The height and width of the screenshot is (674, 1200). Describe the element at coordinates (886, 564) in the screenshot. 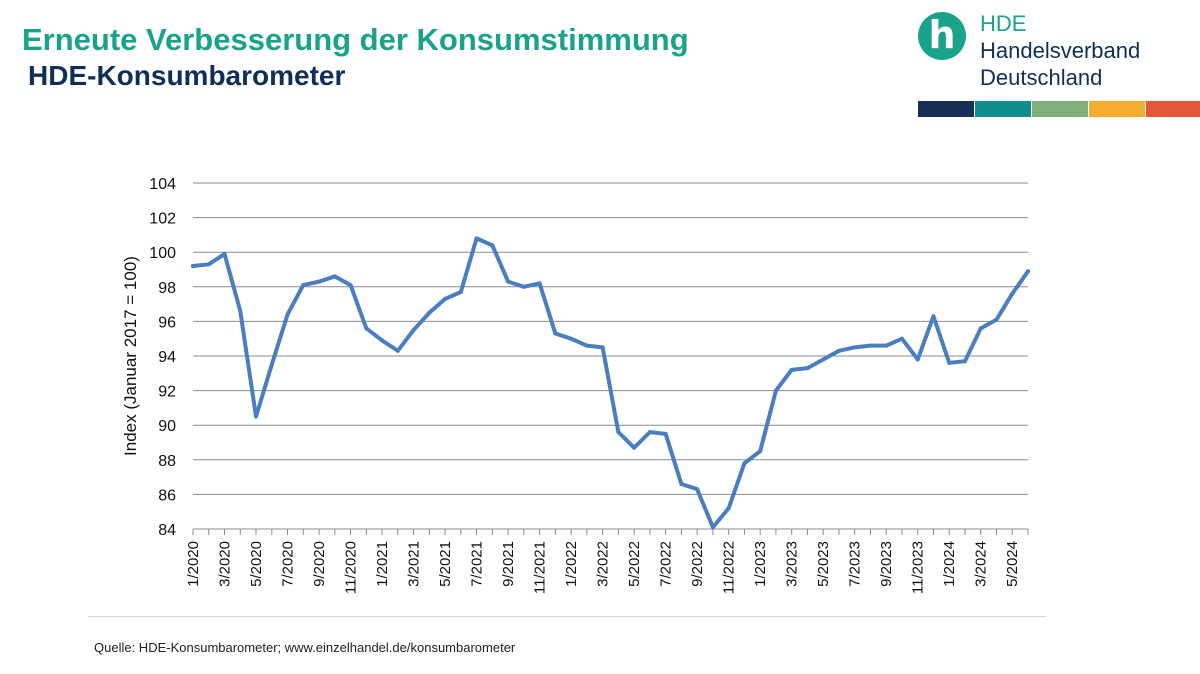

I see `x-tick-label: 9/2023` at that location.